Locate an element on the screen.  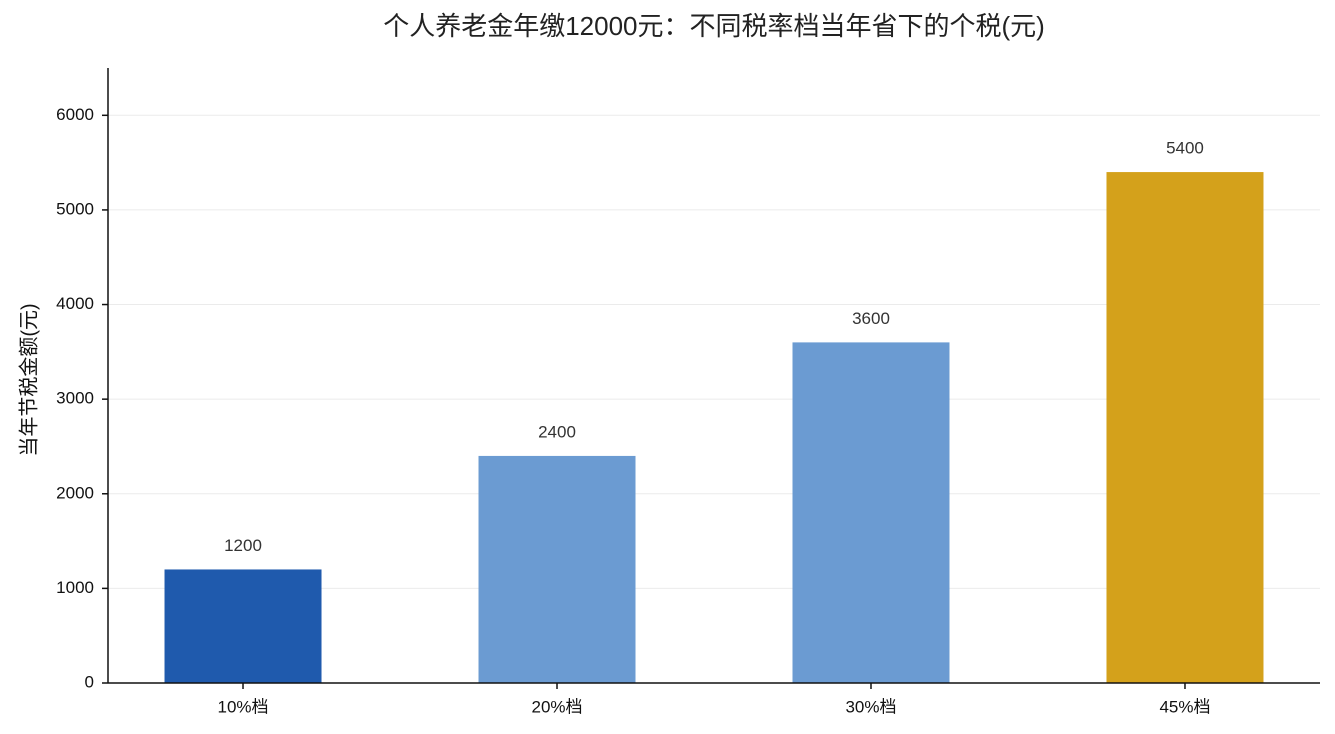
y-tick-label: 0 is located at coordinates (89, 681).